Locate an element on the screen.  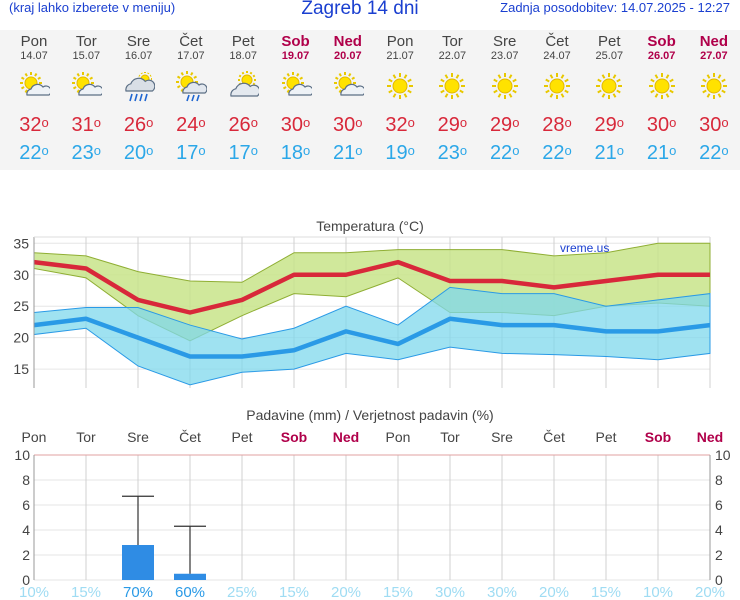
day-column: Ned 20.07 30o 21o is located at coordinates (348, 97).